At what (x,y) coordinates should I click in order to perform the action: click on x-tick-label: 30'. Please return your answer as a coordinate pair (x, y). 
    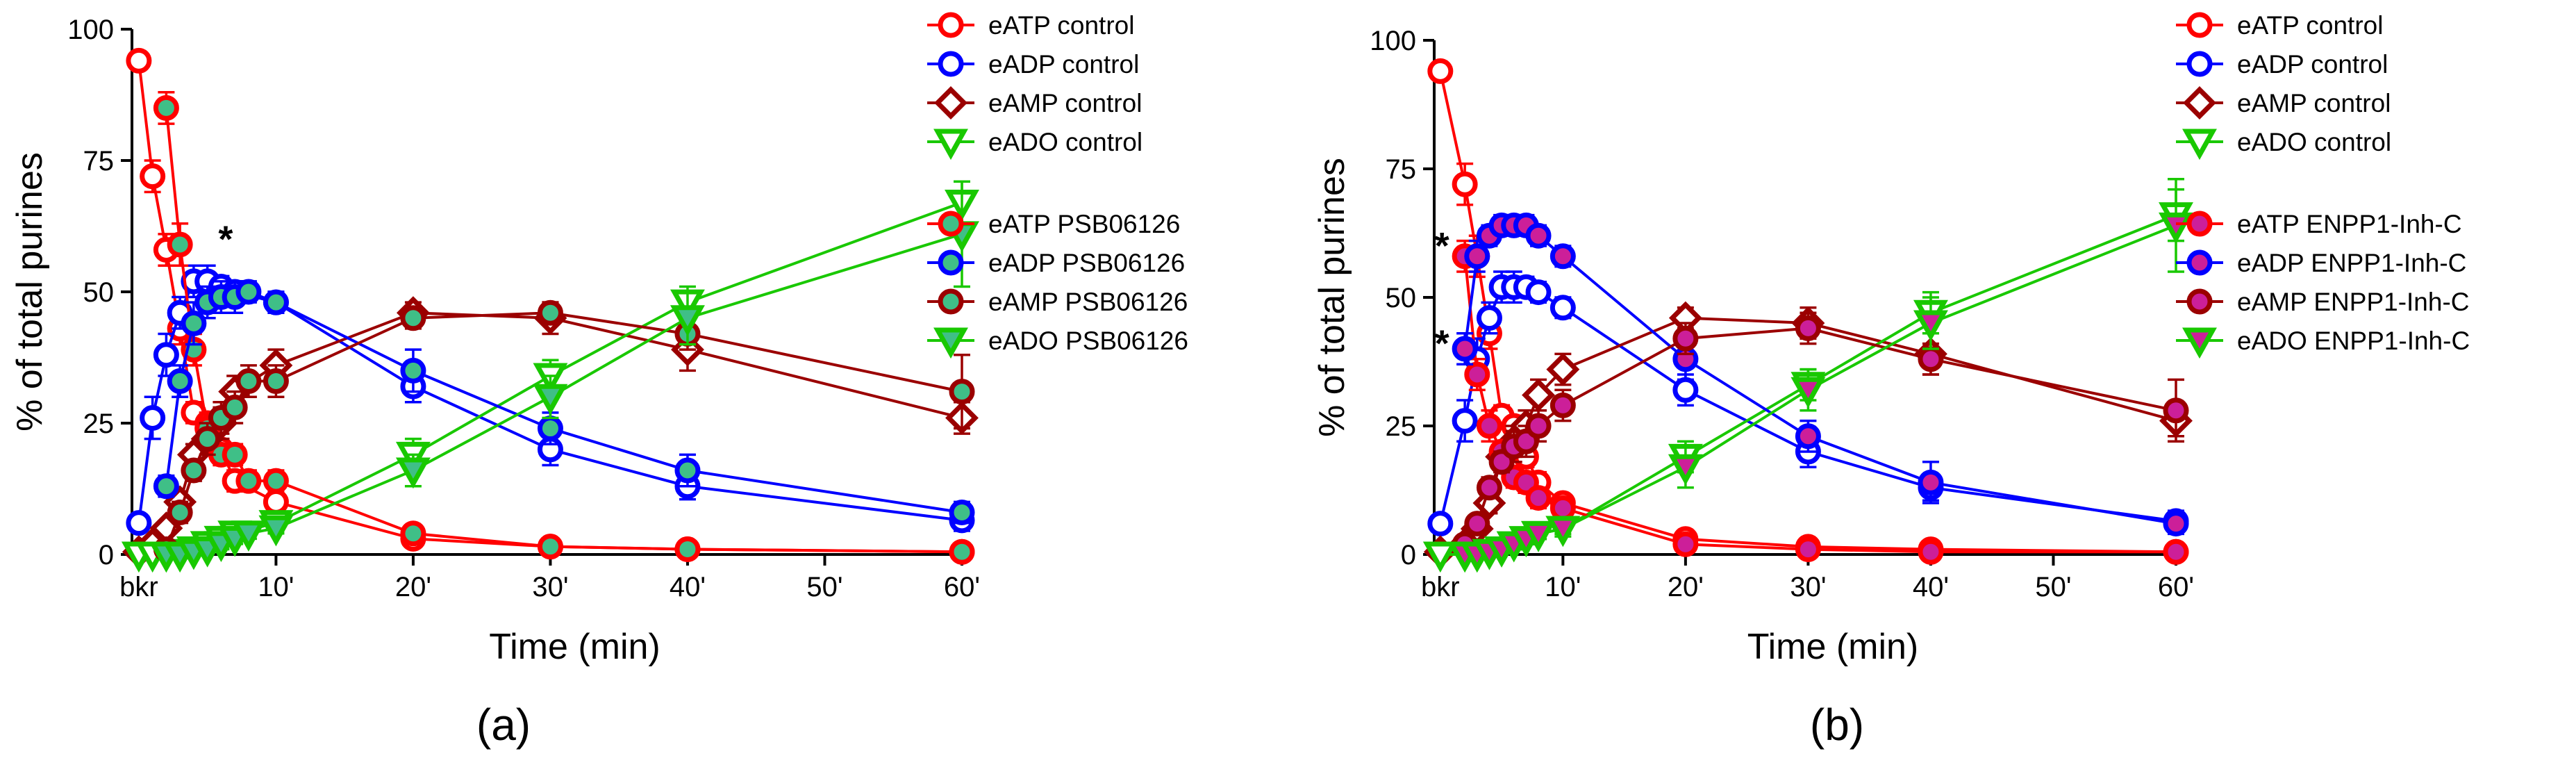
    Looking at the image, I should click on (1808, 587).